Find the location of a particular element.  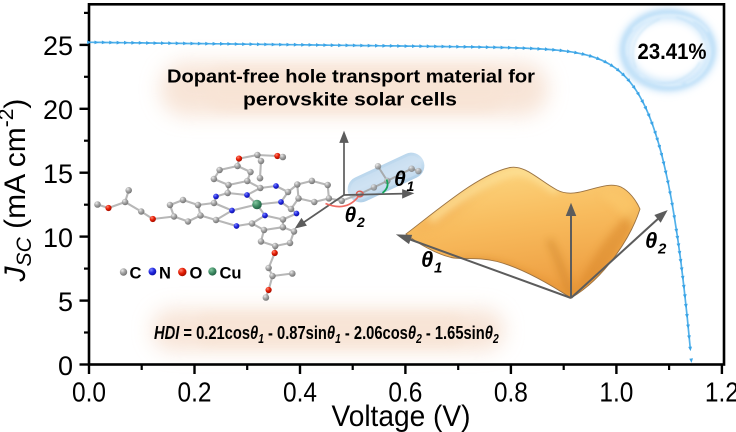

svg-text: perovskite solar cells is located at coordinates (350, 98).